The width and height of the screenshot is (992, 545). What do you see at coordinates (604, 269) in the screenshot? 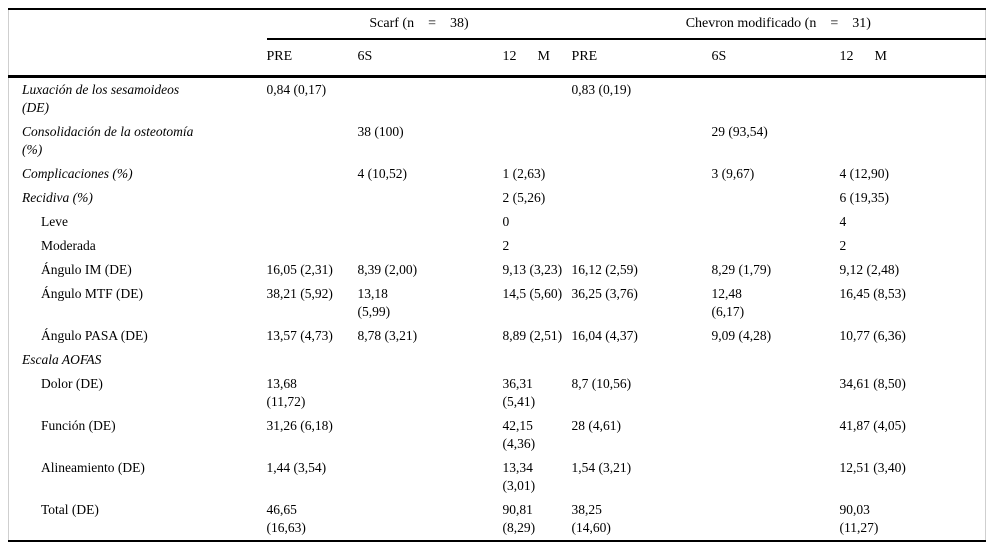
I see `table-cell: 16,12 (2,59)` at bounding box center [604, 269].